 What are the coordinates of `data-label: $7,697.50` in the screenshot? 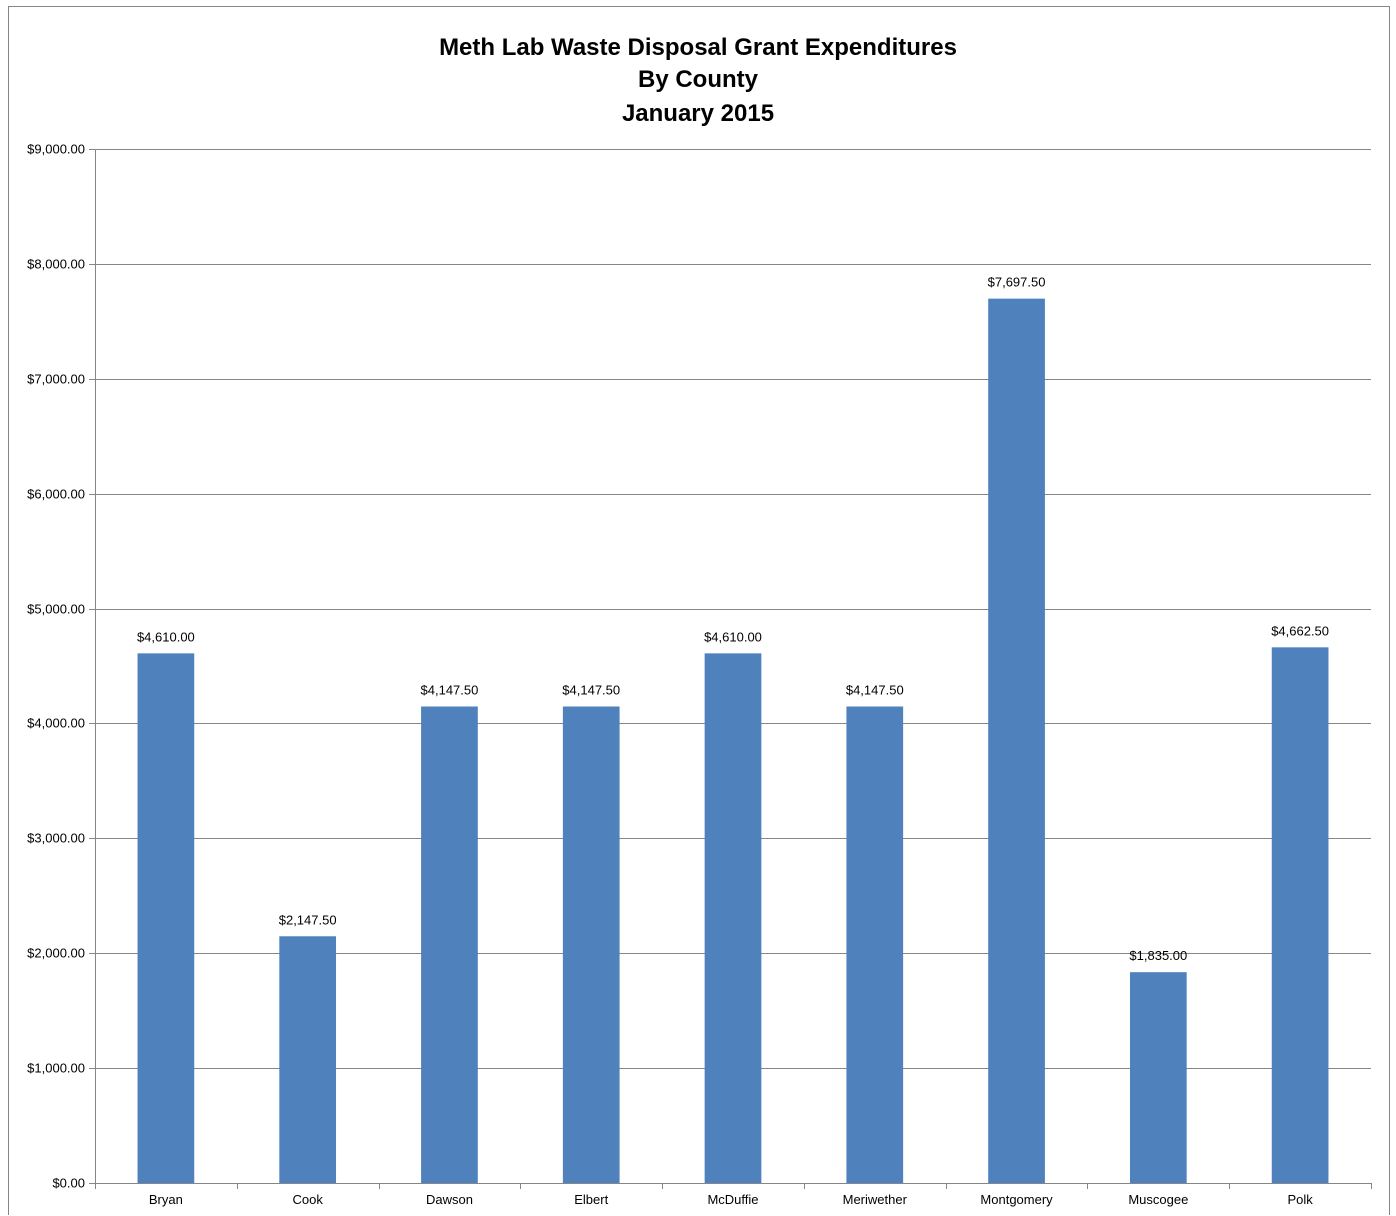 It's located at (1017, 282).